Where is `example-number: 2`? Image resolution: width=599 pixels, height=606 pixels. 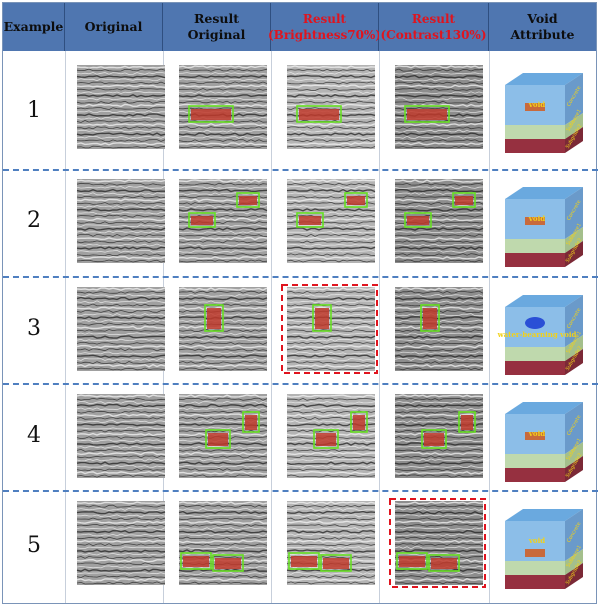
example-number: 2 is located at coordinates (34, 220).